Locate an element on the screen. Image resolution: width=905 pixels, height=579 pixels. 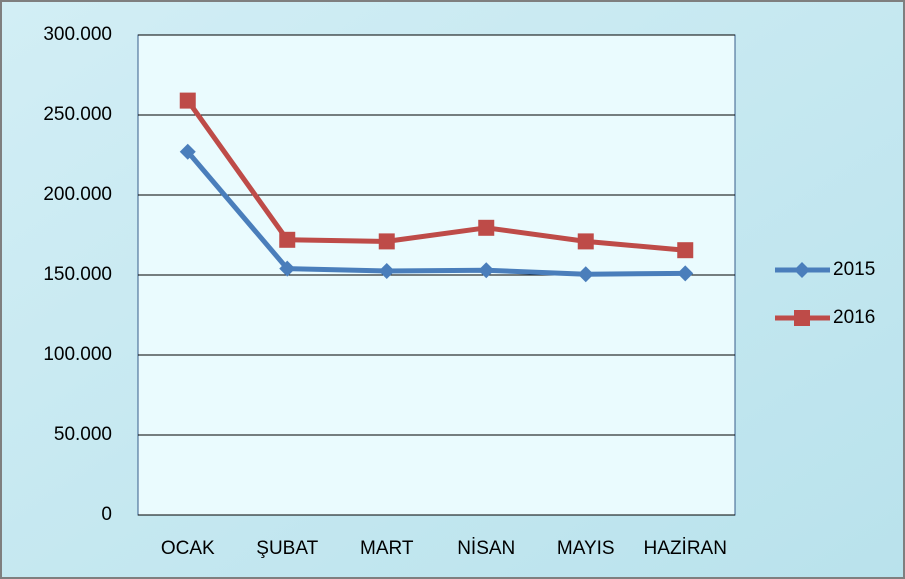
x-tick-label: ŞUBAT is located at coordinates (287, 548).